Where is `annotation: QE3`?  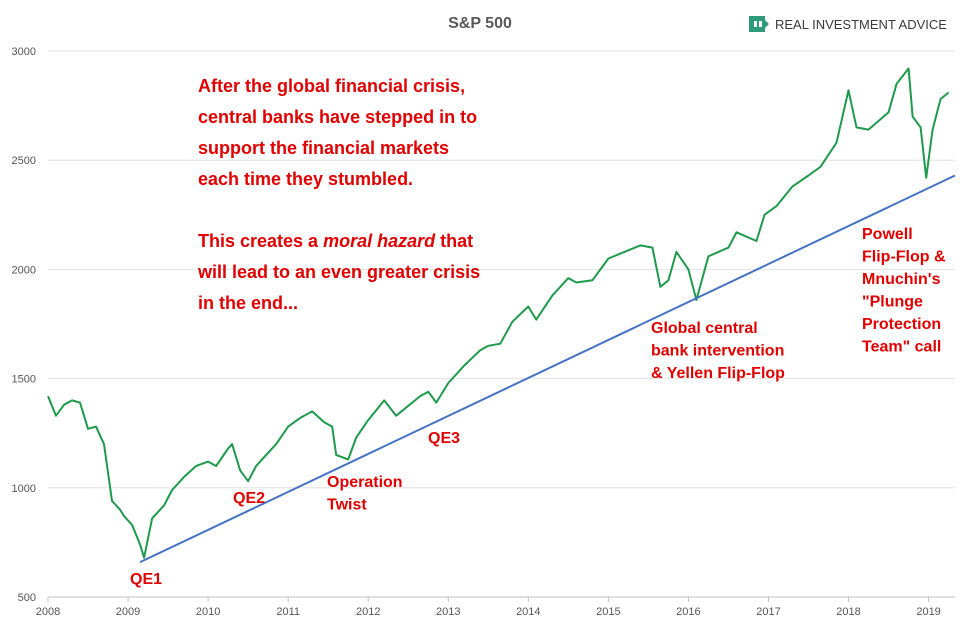
annotation: QE3 is located at coordinates (444, 438).